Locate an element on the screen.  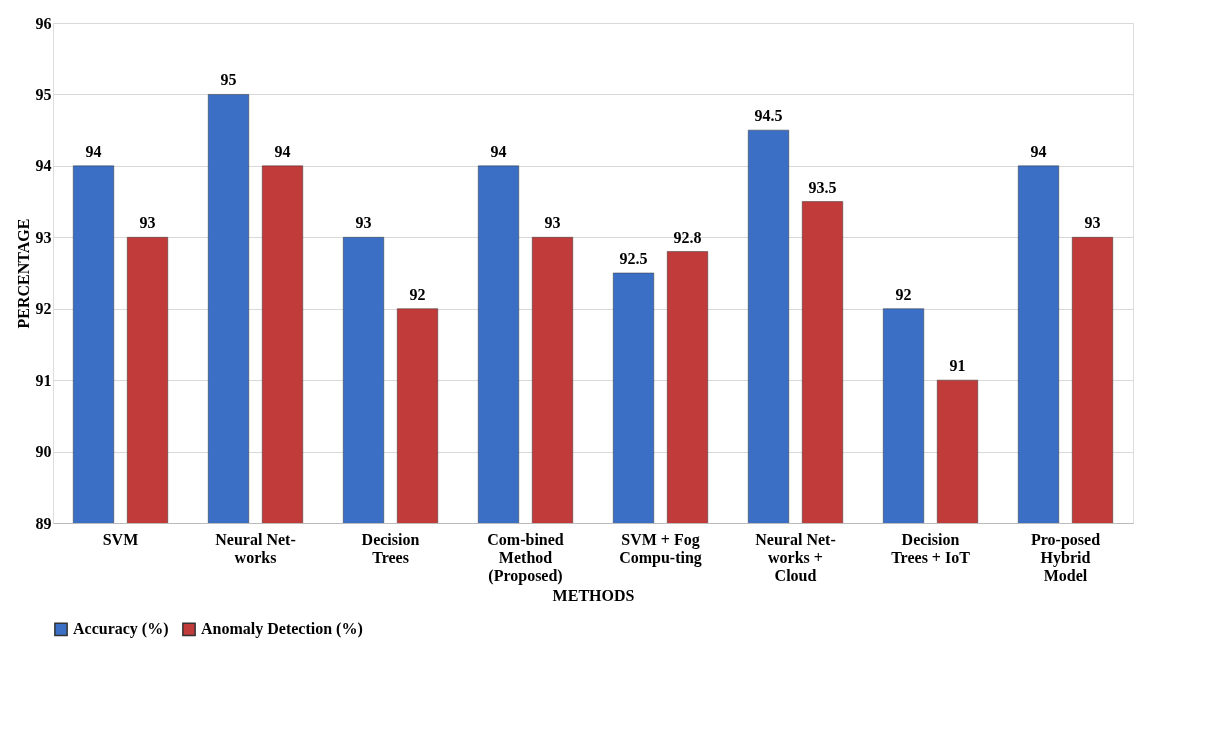
x-tick-label: Decision Trees + IoT is located at coordinates (931, 548).